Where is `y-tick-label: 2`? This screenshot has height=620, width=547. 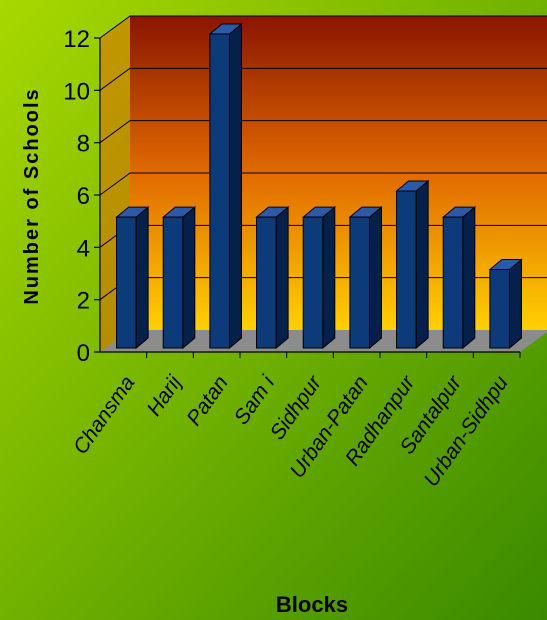 y-tick-label: 2 is located at coordinates (83, 301).